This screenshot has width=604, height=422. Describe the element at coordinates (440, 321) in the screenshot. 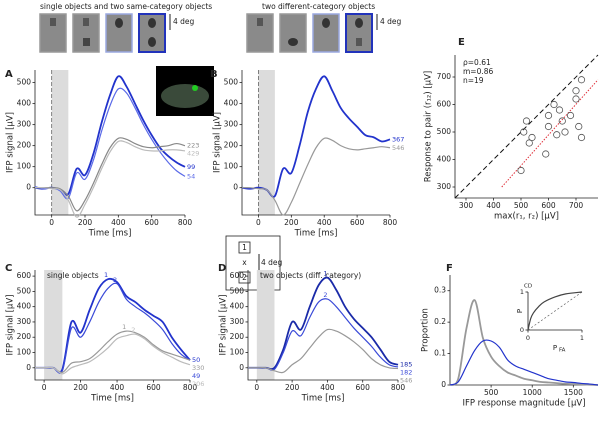

I see `y-tick-label: 0.2` at that location.